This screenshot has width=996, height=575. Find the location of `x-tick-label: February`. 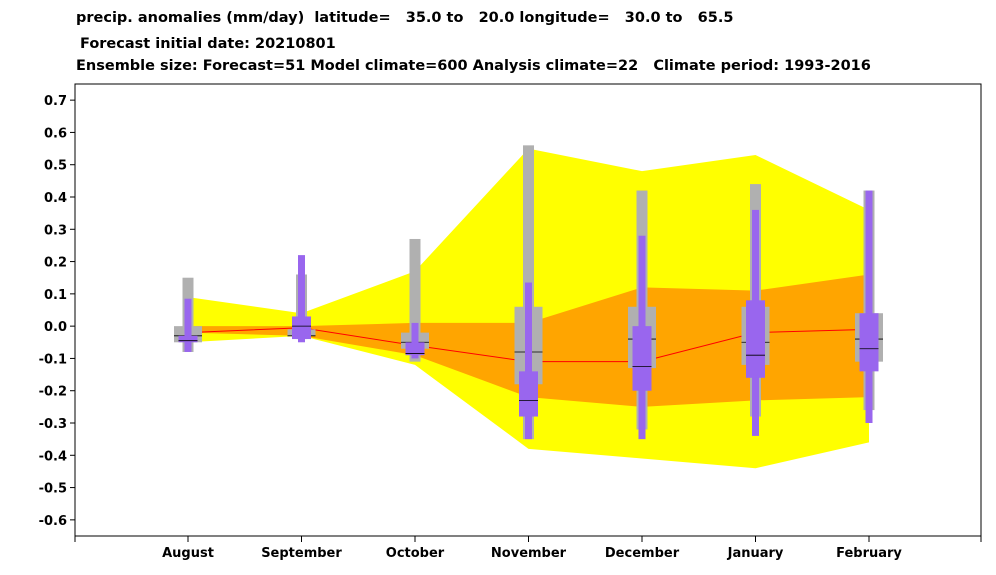

x-tick-label: February is located at coordinates (869, 553).